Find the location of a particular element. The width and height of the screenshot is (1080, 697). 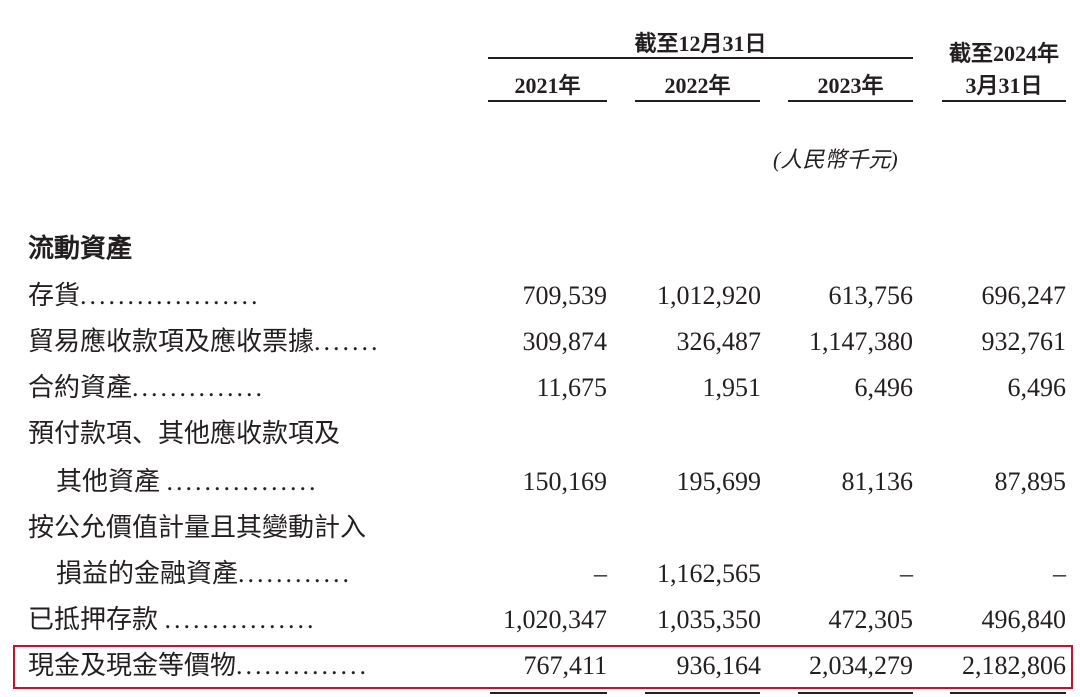

row-label: 合約資產 is located at coordinates (80, 387).